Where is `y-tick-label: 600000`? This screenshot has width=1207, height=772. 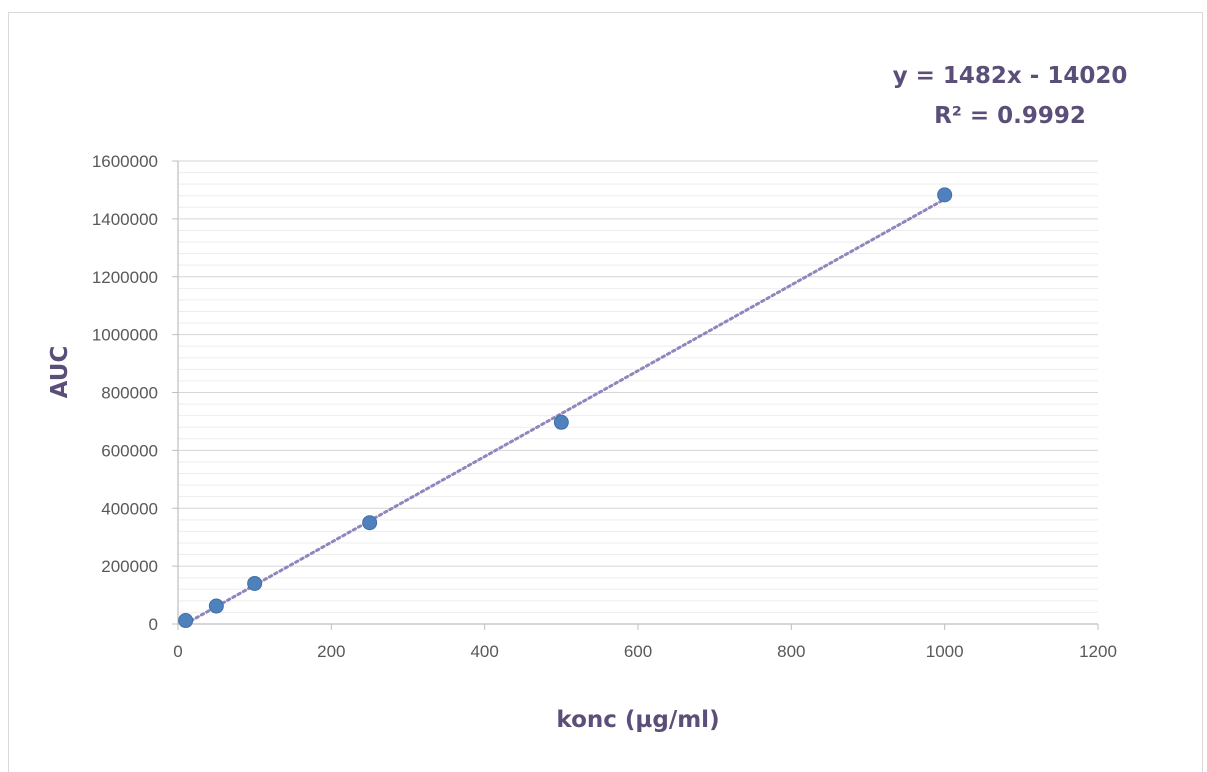
y-tick-label: 600000 is located at coordinates (129, 450).